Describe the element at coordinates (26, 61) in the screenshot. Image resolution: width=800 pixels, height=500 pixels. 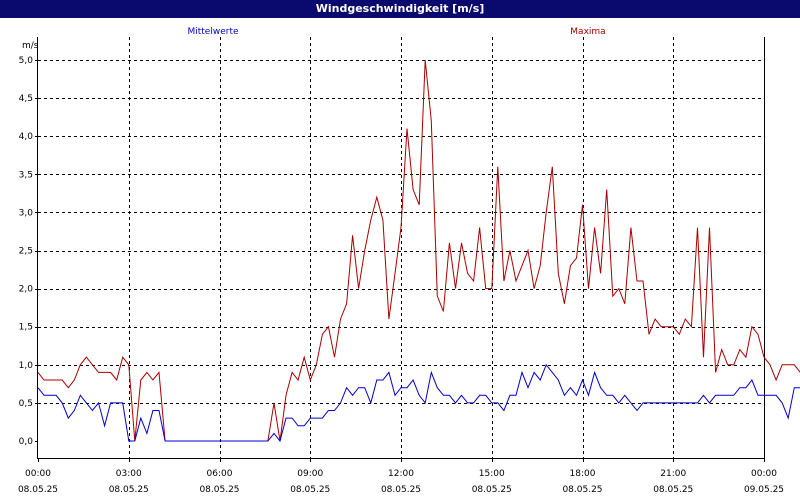
I see `y-tick-label: 5,0` at that location.